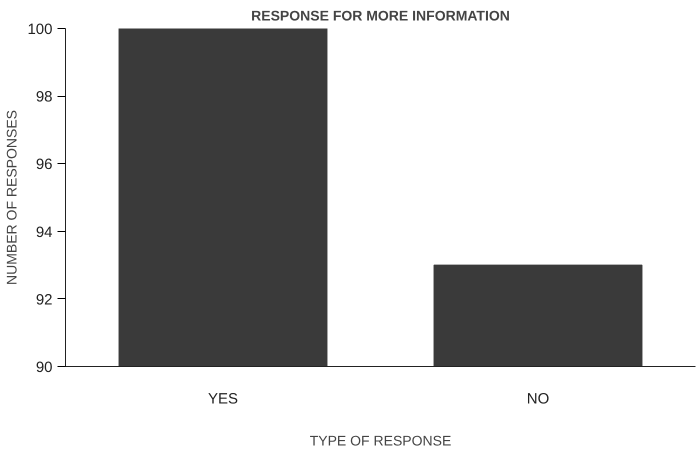 The width and height of the screenshot is (697, 451). I want to click on y-axis-title: NUMBER OF RESPONSES, so click(11, 198).